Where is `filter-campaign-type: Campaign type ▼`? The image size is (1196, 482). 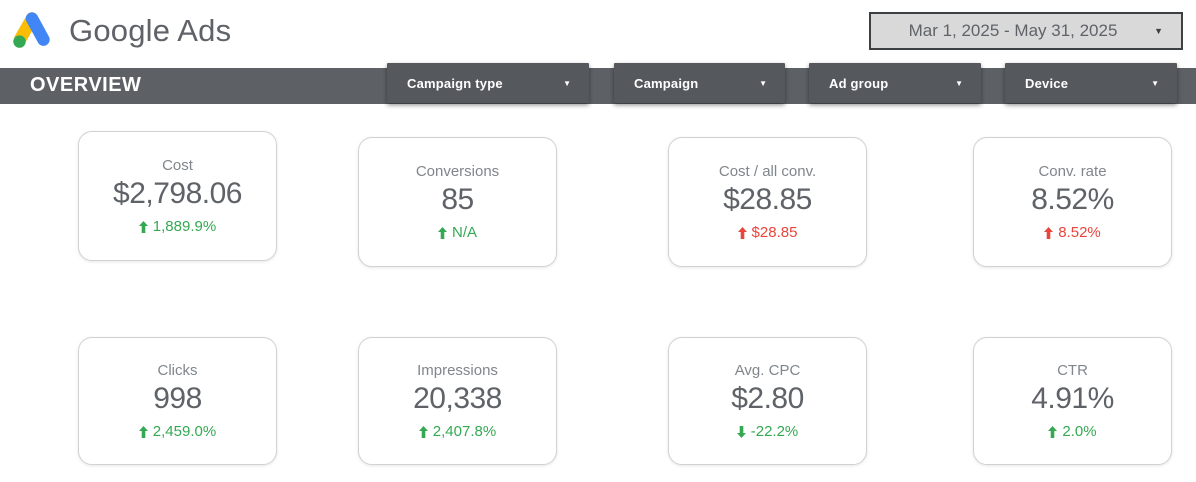 filter-campaign-type: Campaign type ▼ is located at coordinates (488, 83).